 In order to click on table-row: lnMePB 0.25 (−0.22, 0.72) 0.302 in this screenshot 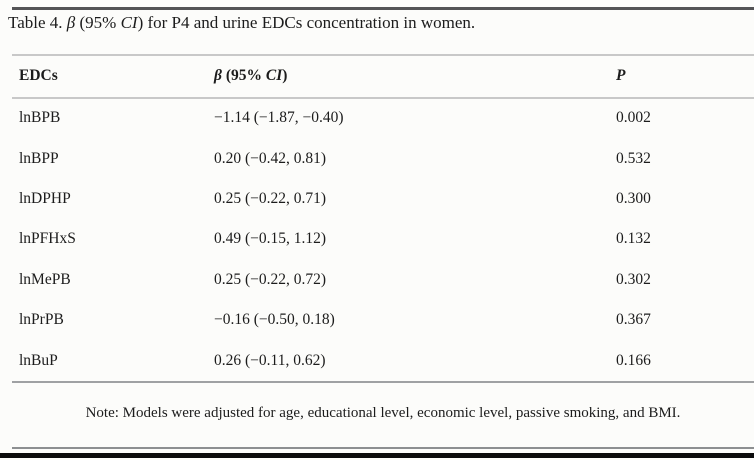, I will do `click(377, 280)`.